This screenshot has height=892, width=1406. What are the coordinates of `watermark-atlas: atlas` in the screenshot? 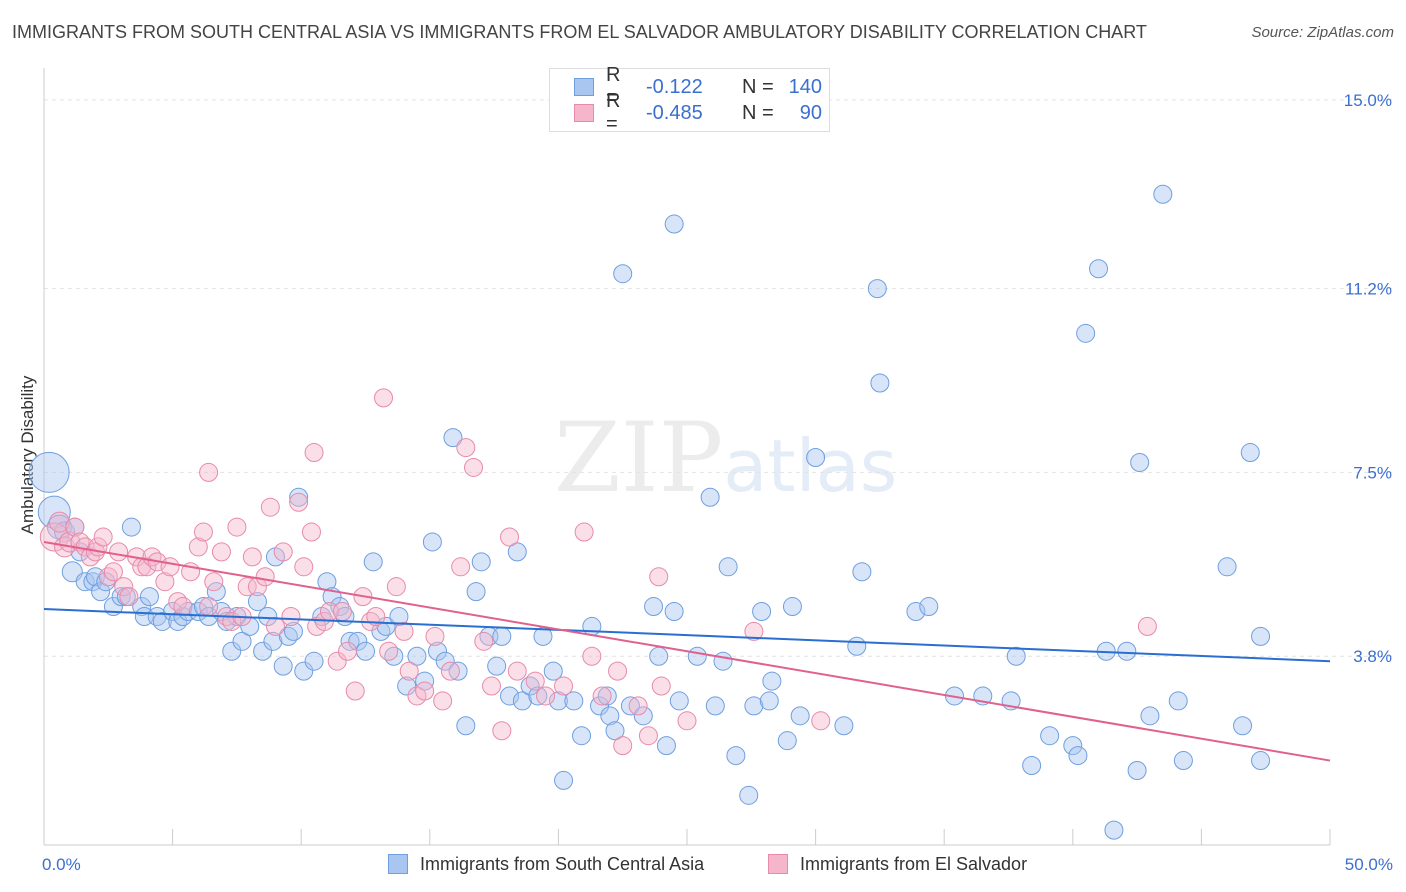 It's located at (810, 466).